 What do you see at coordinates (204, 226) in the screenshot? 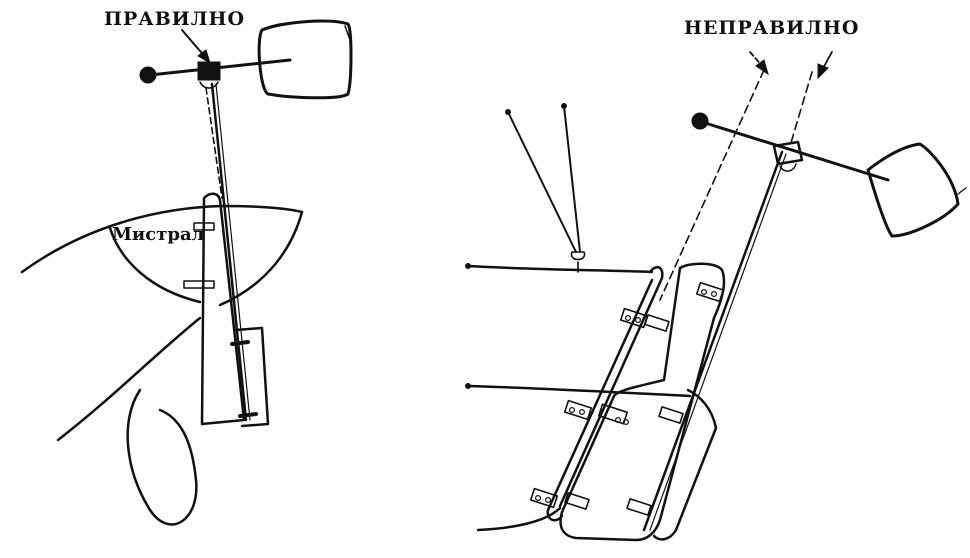
I see `rudder-fitting-upper` at bounding box center [204, 226].